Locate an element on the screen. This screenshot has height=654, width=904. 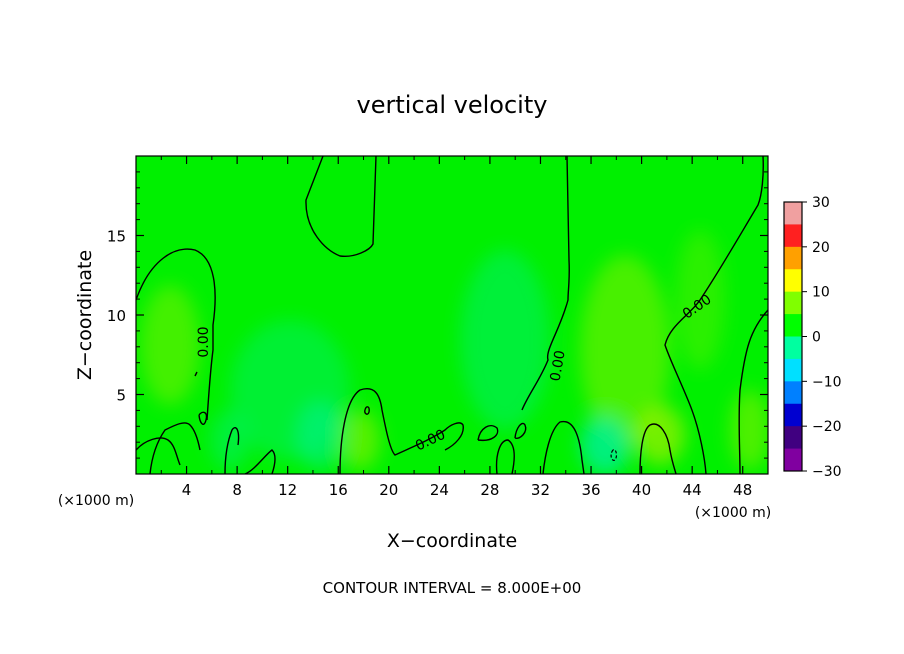
y-tick-label: 15 is located at coordinates (116, 237).